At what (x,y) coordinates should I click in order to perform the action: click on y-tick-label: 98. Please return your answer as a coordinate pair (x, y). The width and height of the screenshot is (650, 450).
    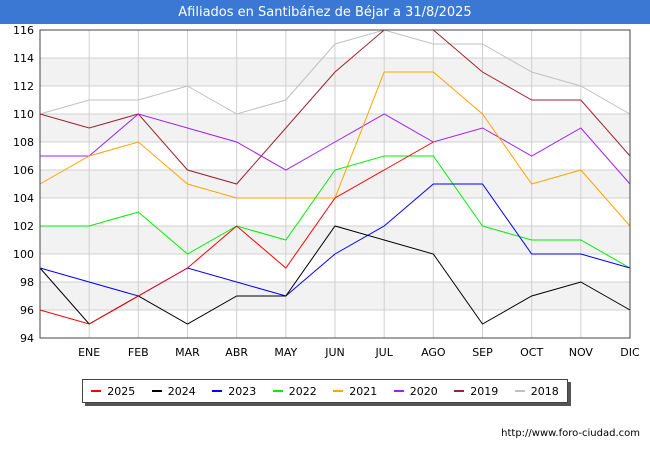
    Looking at the image, I should click on (27, 282).